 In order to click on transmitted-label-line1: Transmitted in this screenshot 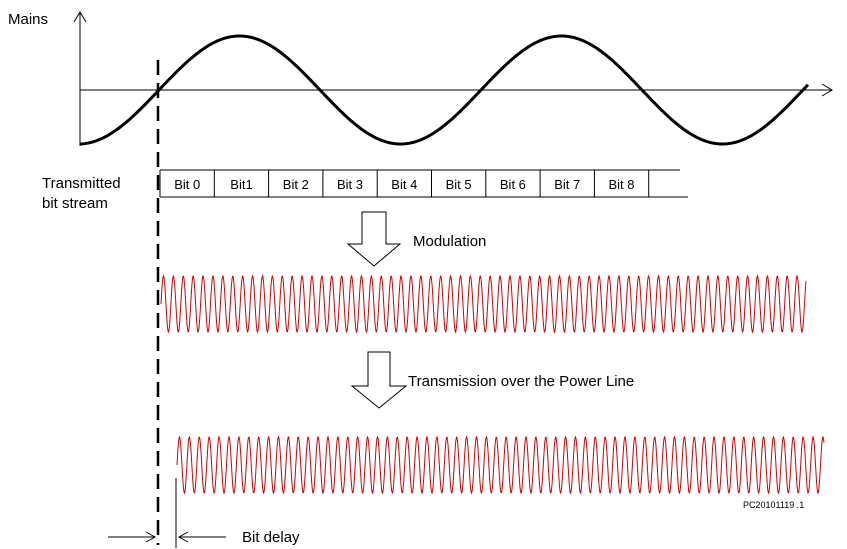, I will do `click(81, 183)`.